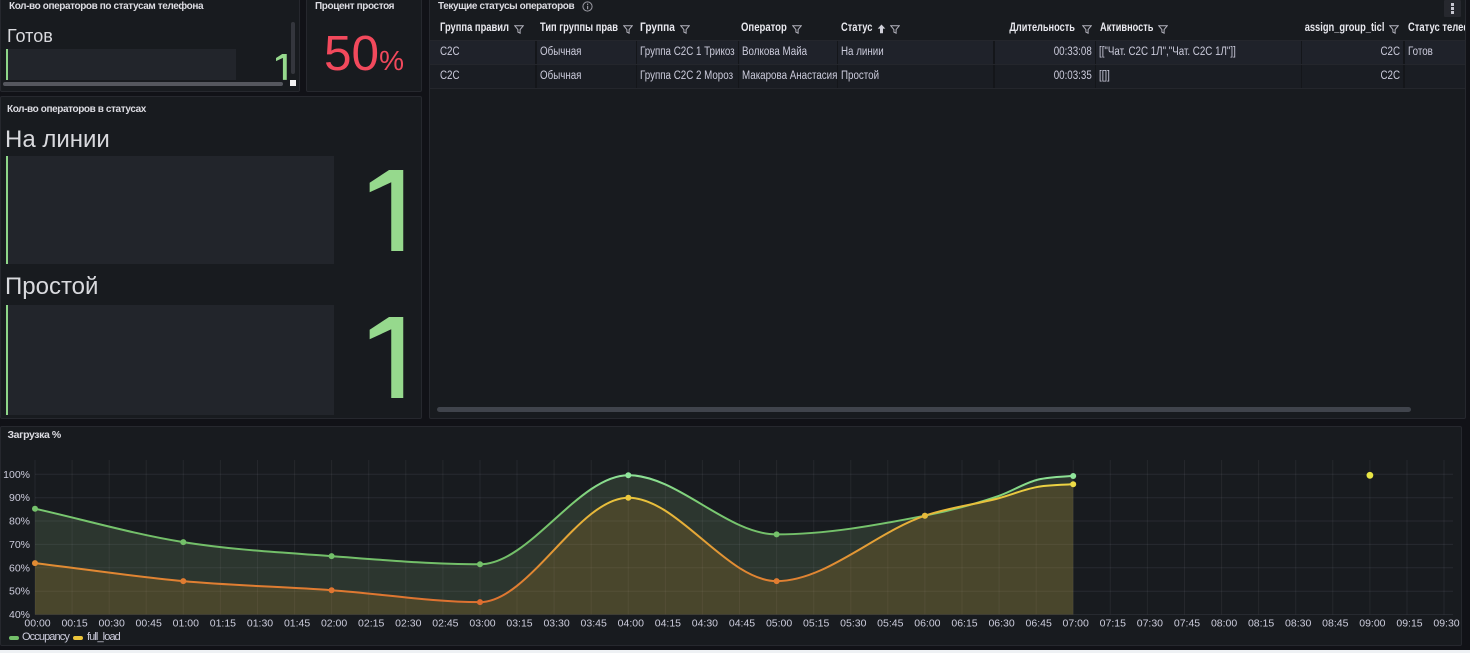 This screenshot has width=1470, height=653. I want to click on svg-text: 100%, so click(16, 475).